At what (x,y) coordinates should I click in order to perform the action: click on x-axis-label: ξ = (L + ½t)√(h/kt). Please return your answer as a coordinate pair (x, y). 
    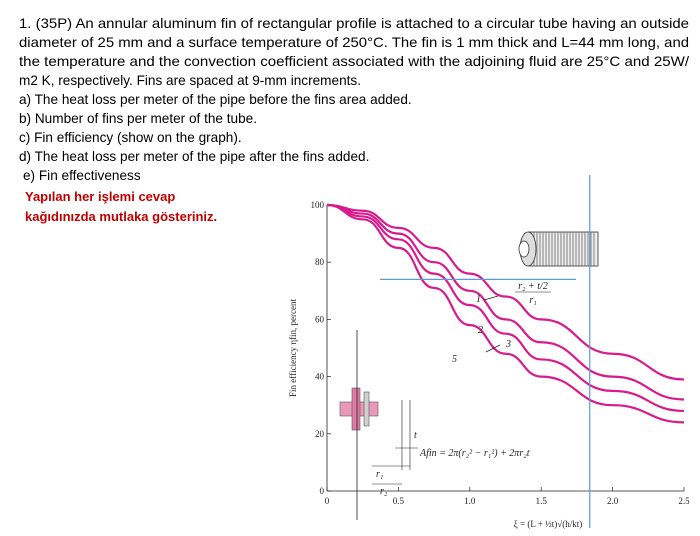
    Looking at the image, I should click on (548, 524).